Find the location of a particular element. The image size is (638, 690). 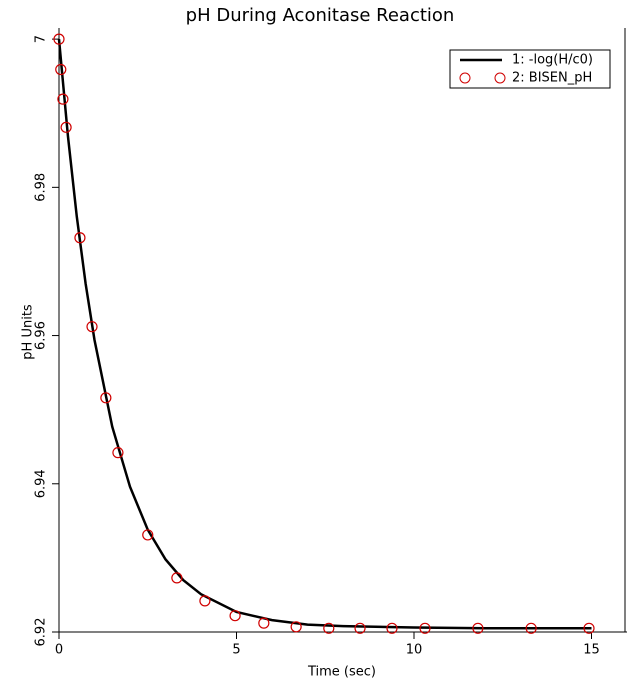

x-tick-label: 5 is located at coordinates (236, 650).